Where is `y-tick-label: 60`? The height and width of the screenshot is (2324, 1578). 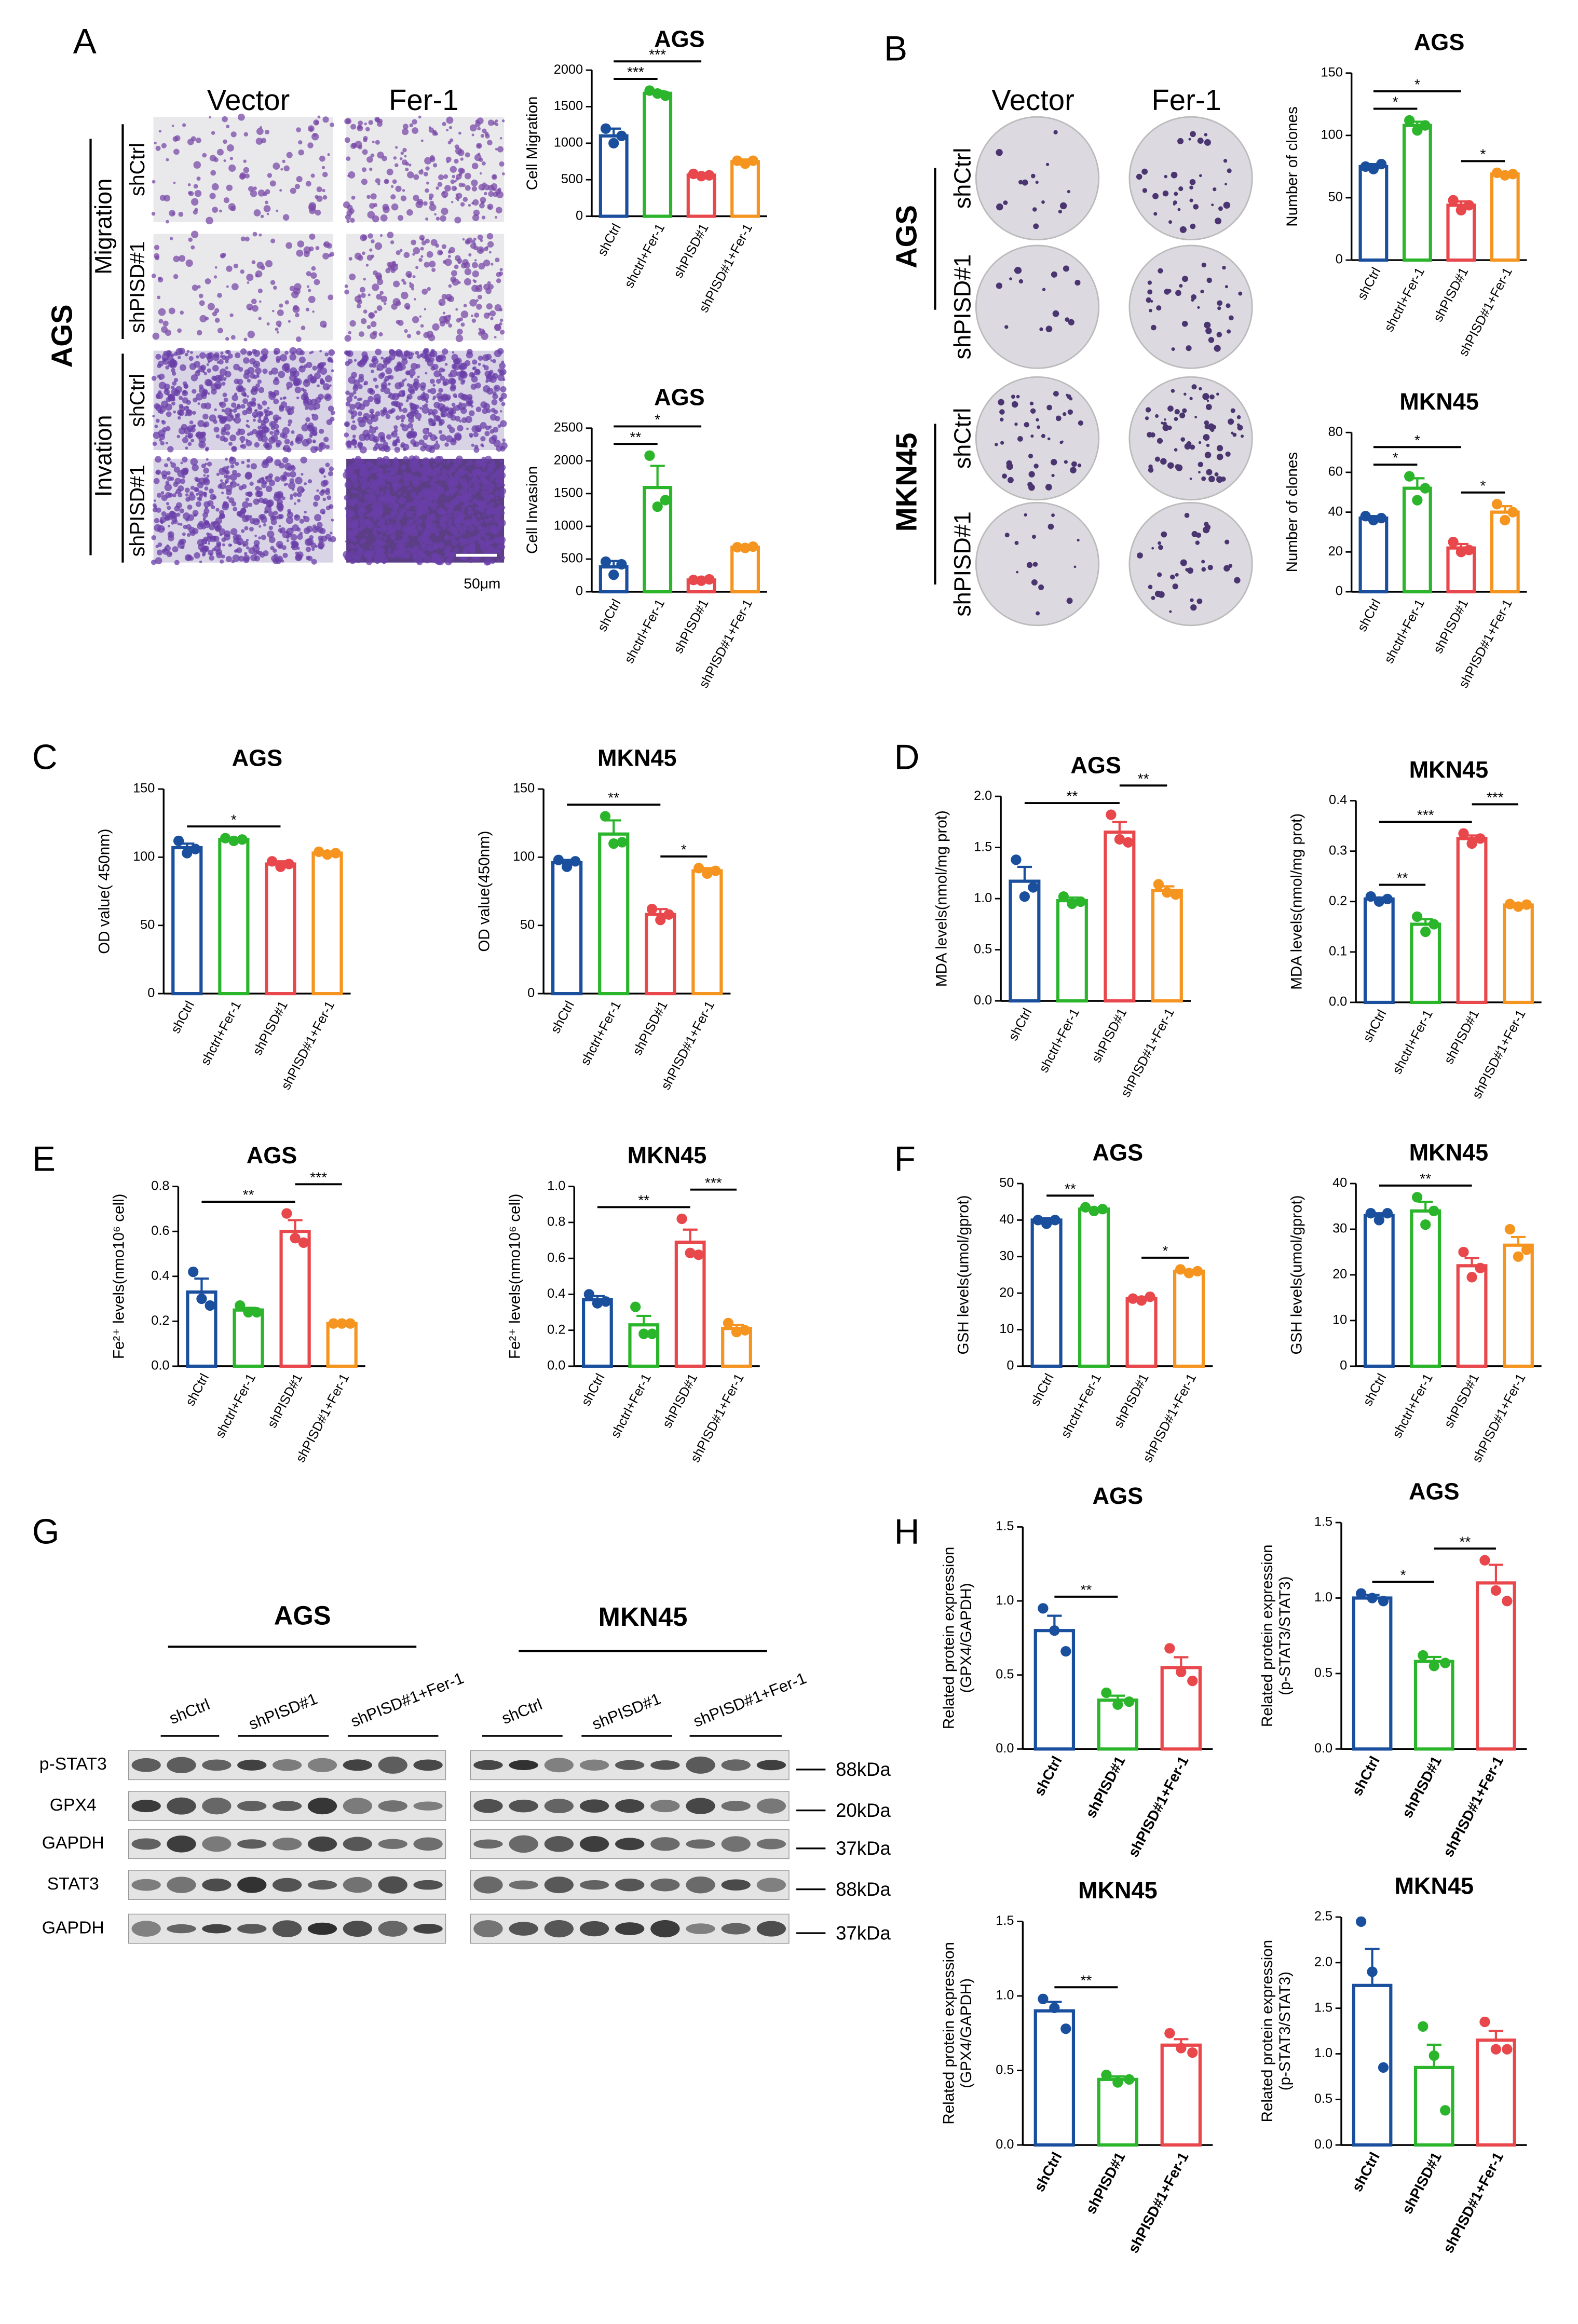 y-tick-label: 60 is located at coordinates (1335, 472).